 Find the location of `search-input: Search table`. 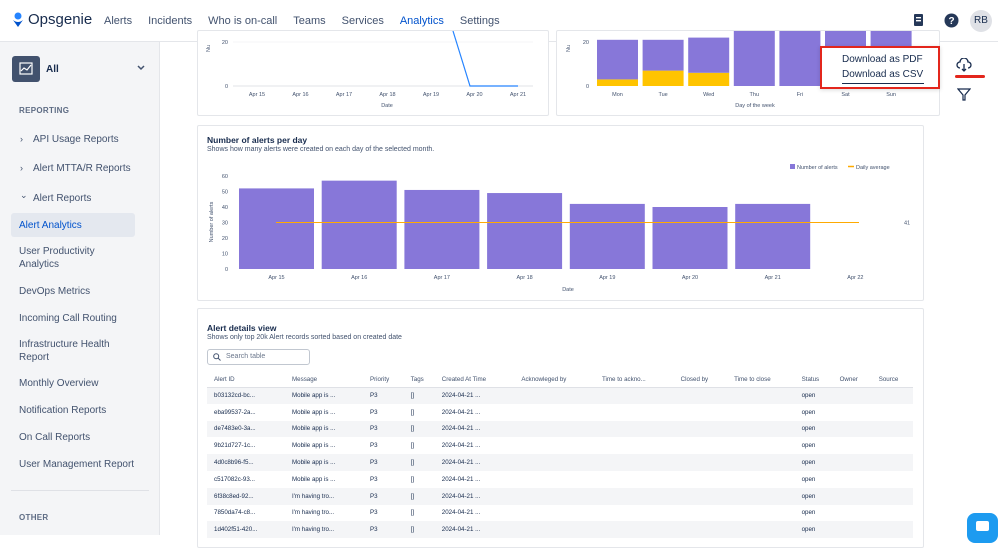

search-input: Search table is located at coordinates (258, 357).